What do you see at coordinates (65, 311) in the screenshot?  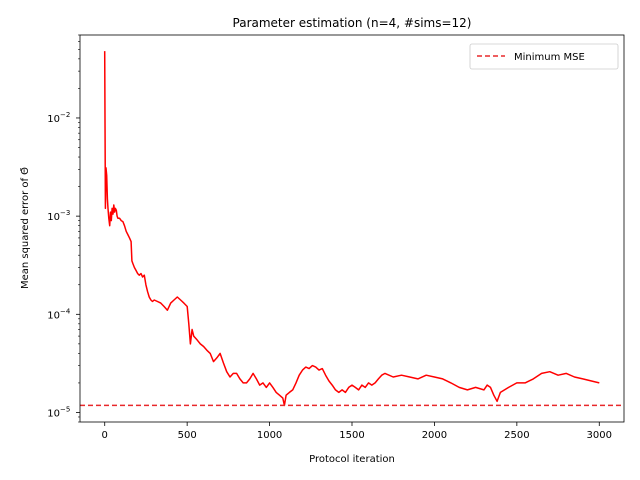 I see `y-tick-exponent: −4` at bounding box center [65, 311].